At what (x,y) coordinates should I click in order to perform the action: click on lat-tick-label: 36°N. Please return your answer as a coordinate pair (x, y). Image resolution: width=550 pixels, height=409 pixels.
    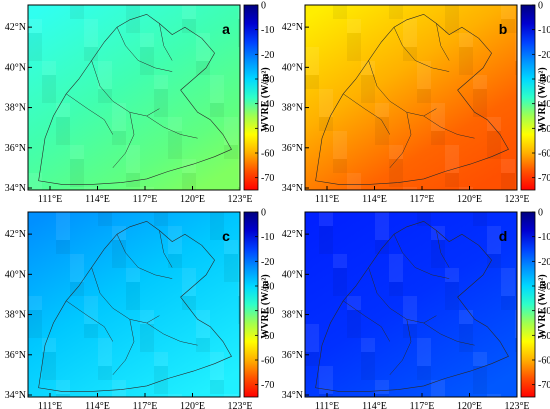
    Looking at the image, I should click on (15, 148).